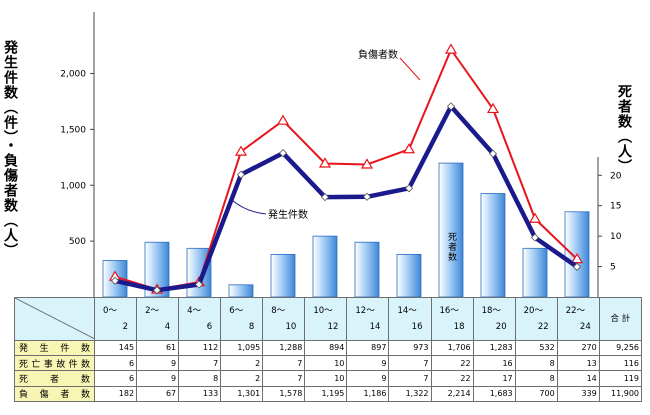 The width and height of the screenshot is (650, 415). Describe the element at coordinates (200, 394) in the screenshot. I see `table-cell: 133` at that location.